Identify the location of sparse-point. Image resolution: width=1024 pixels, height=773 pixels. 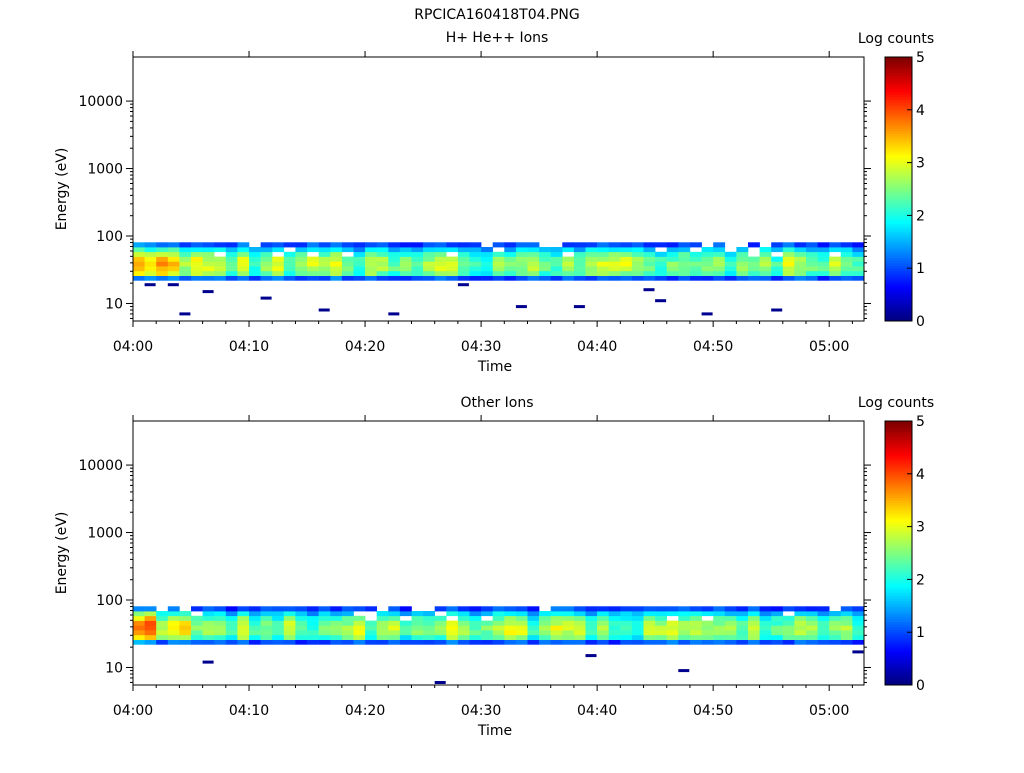
(440, 682).